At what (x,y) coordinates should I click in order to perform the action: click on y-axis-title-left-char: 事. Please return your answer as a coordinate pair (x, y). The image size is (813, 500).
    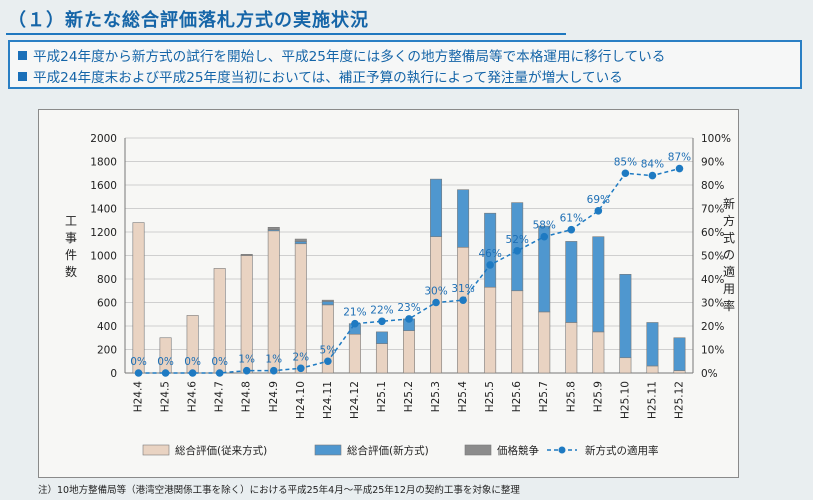
    Looking at the image, I should click on (71, 238).